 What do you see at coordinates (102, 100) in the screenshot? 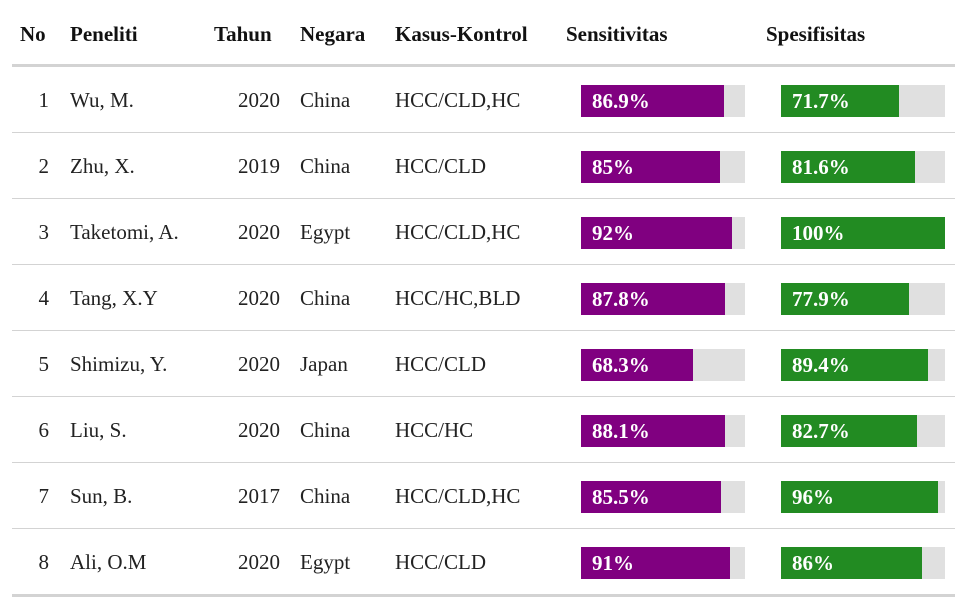
I see `cell-peneliti: Wu, M.` at bounding box center [102, 100].